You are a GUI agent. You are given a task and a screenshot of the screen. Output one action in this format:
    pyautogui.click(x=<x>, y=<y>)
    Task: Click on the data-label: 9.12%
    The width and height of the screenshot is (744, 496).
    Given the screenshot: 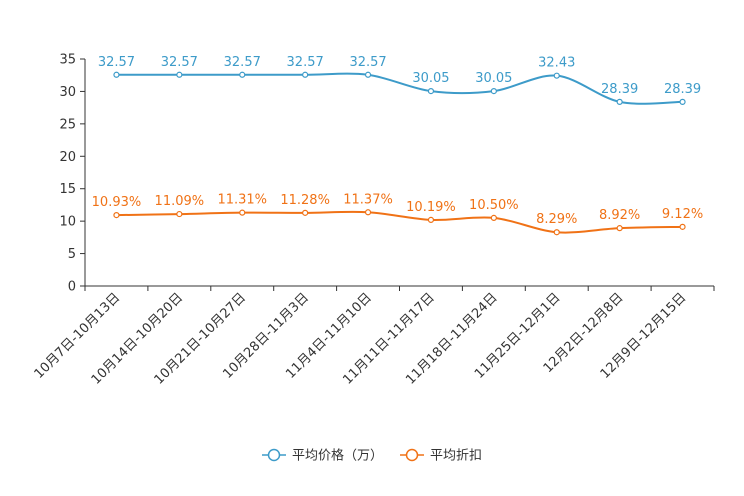 What is the action you would take?
    pyautogui.click(x=682, y=214)
    